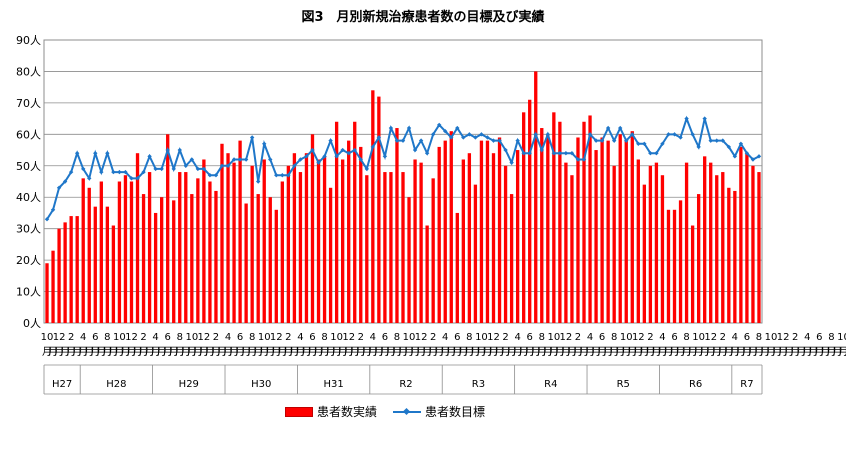 The height and width of the screenshot is (465, 846). What do you see at coordinates (32, 323) in the screenshot?
I see `y-tick-label: 0人` at bounding box center [32, 323].